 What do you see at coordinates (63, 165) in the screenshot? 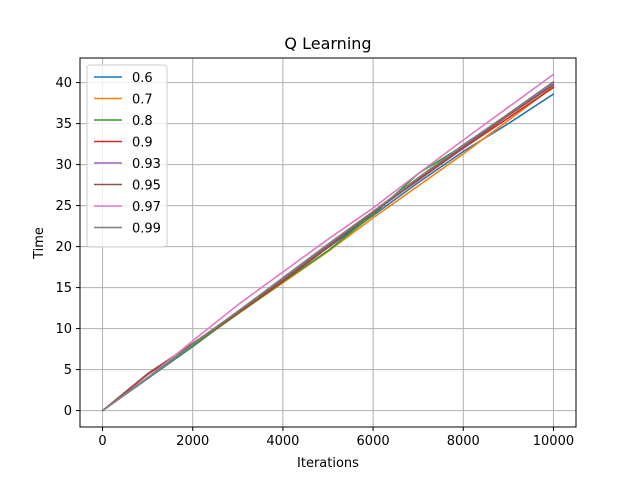
I see `y-tick-label: 30` at bounding box center [63, 165].